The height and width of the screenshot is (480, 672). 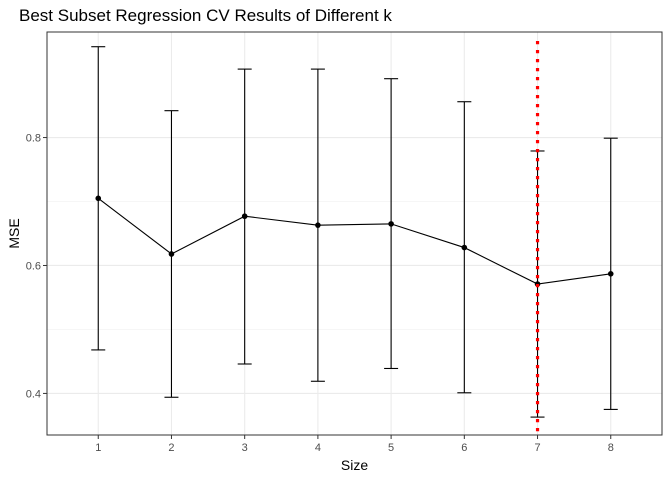 I want to click on x-tick-label: 2, so click(x=171, y=448).